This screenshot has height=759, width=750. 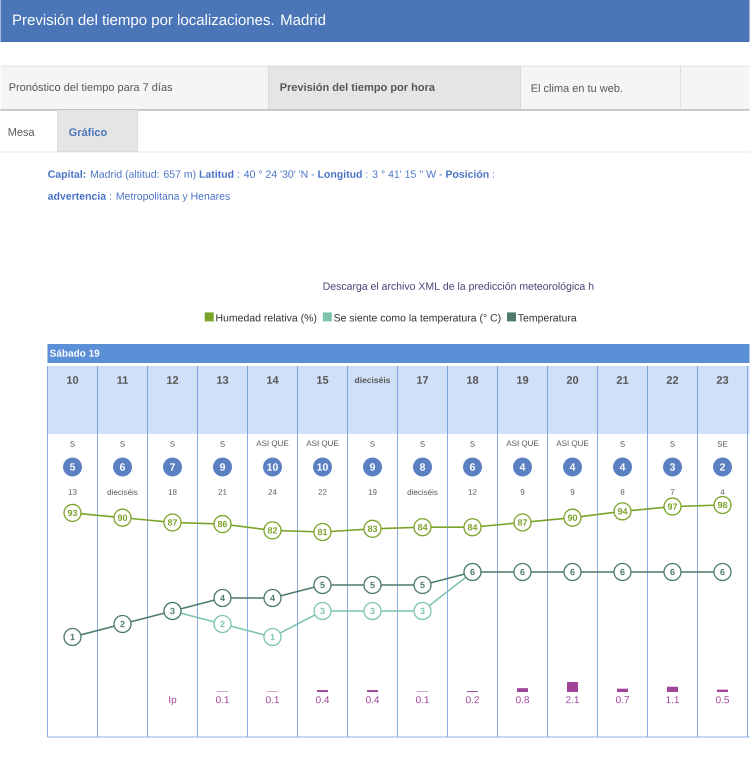 I want to click on text: 24, so click(x=272, y=492).